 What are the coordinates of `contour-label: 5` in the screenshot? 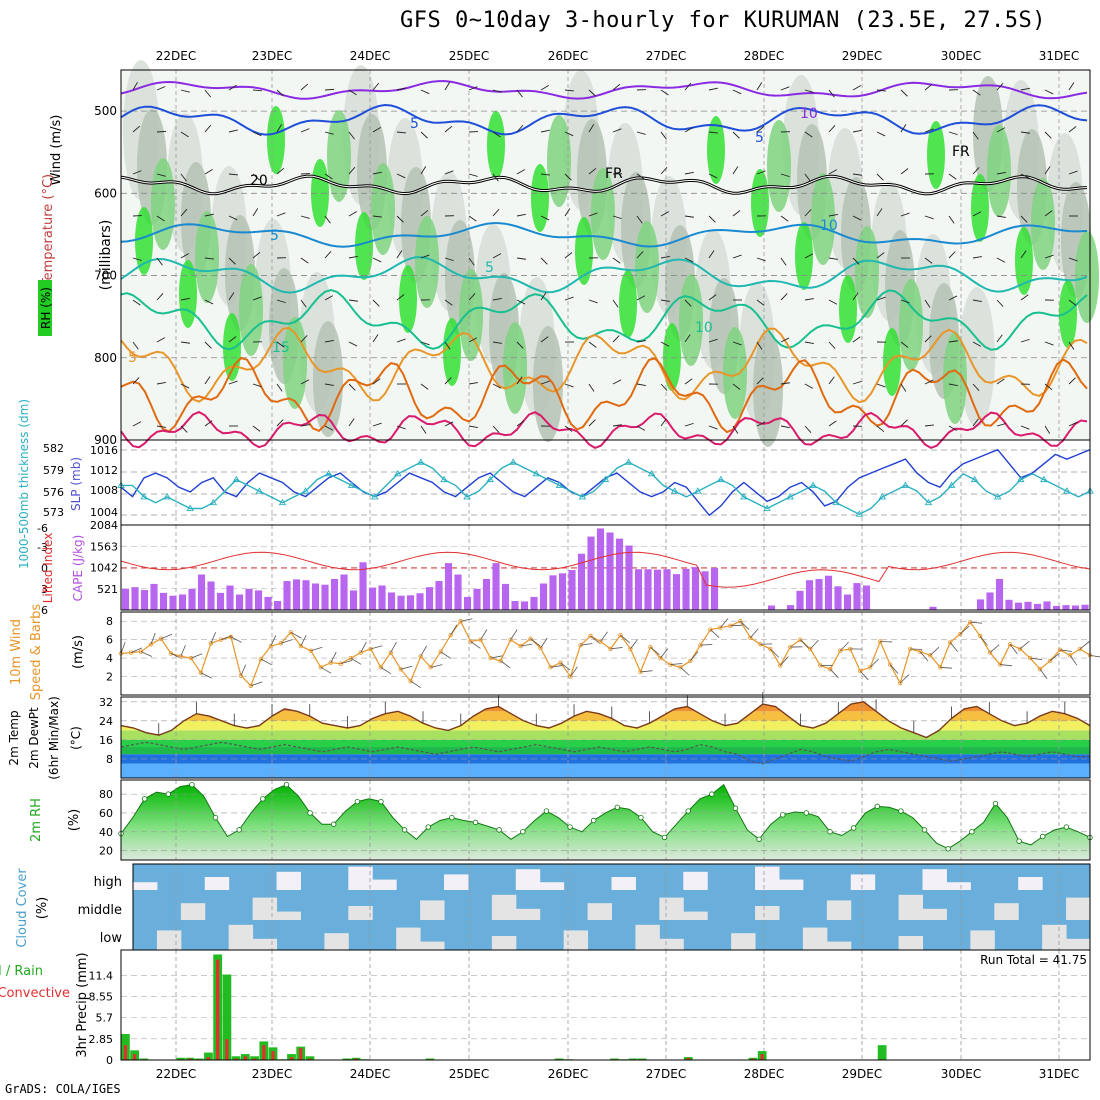 It's located at (759, 138).